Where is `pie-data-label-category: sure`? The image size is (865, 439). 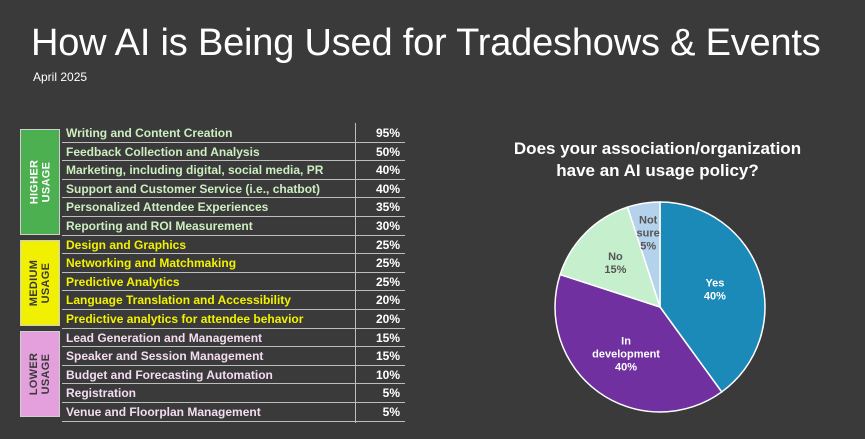
pie-data-label-category: sure is located at coordinates (648, 233).